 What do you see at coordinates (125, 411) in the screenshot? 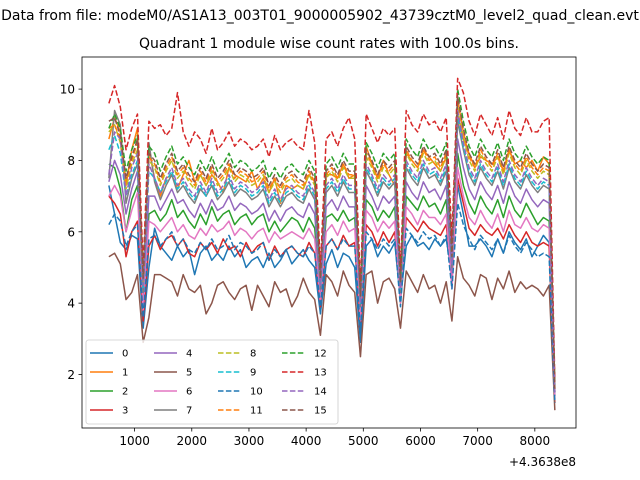
I see `legend-label-3: 3` at bounding box center [125, 411].